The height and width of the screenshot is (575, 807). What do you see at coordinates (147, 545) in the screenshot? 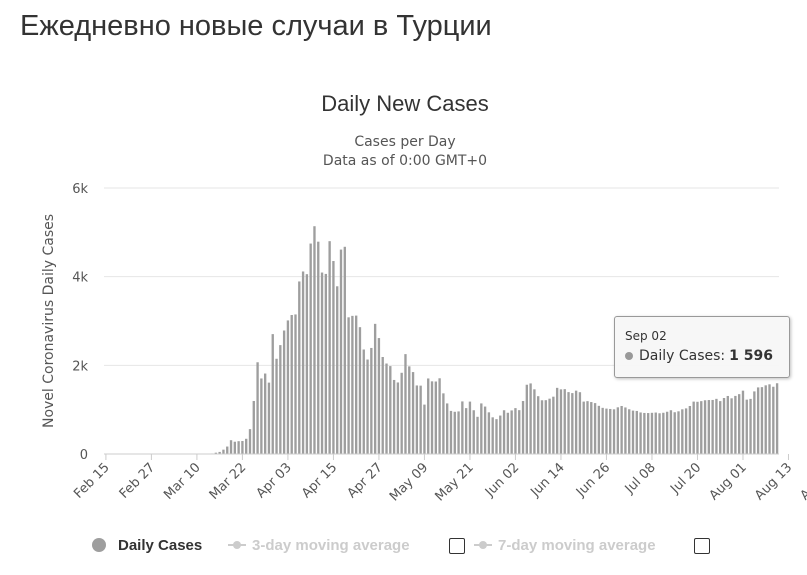
I see `legend-item-daily-cases: Daily Cases` at bounding box center [147, 545].